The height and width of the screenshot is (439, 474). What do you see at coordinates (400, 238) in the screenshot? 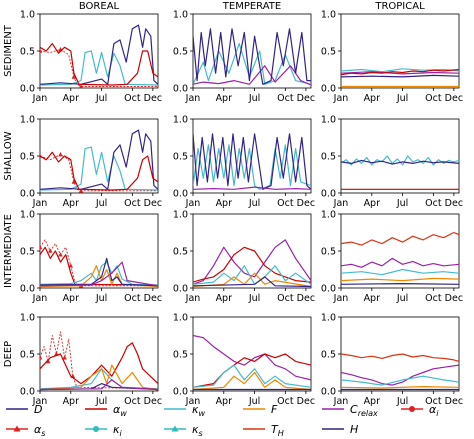
I see `series-line-TH` at bounding box center [400, 238].